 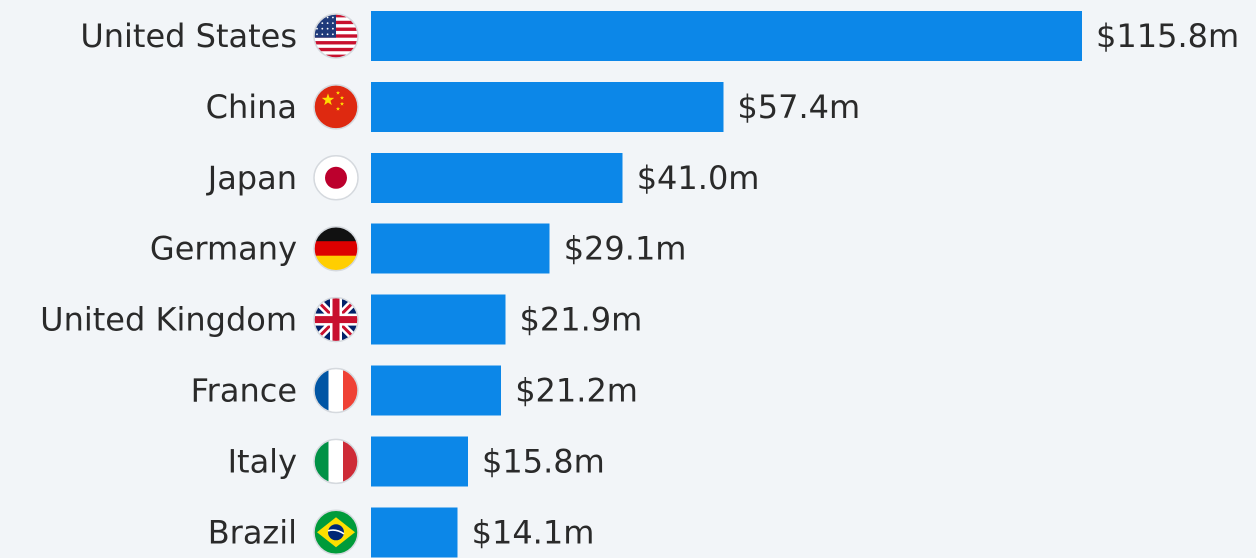 I want to click on category-label: France, so click(x=244, y=391).